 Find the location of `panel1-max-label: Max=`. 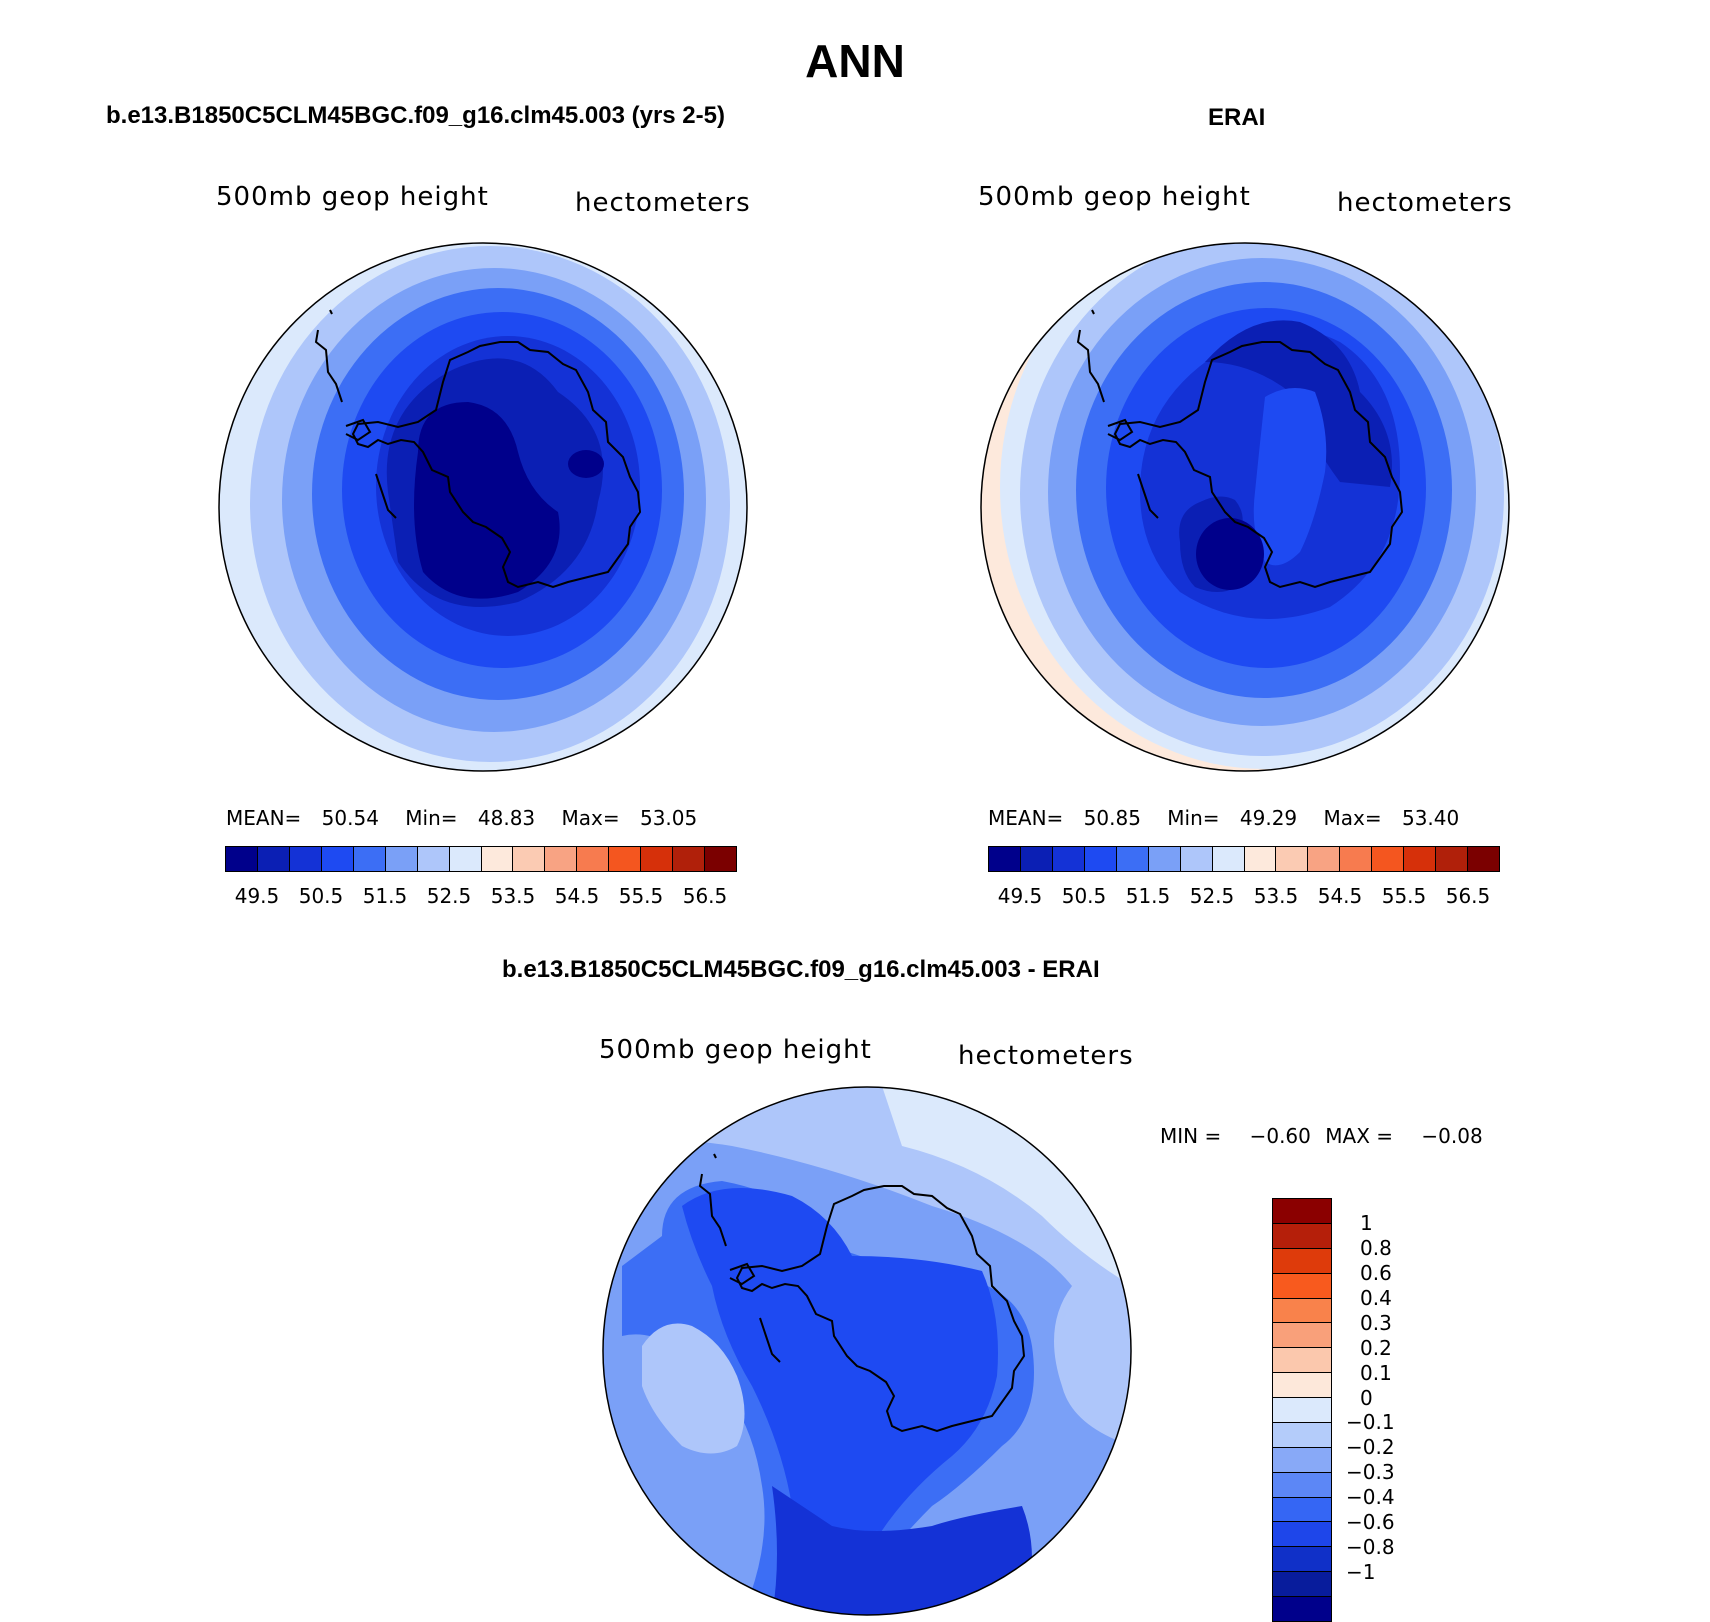

panel1-max-label: Max= is located at coordinates (590, 818).